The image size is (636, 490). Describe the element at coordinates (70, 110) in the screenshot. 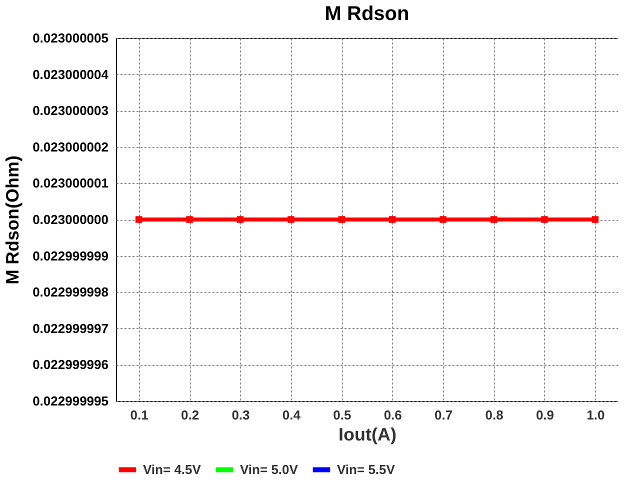

I see `y-tick-label: 0.023000003` at that location.